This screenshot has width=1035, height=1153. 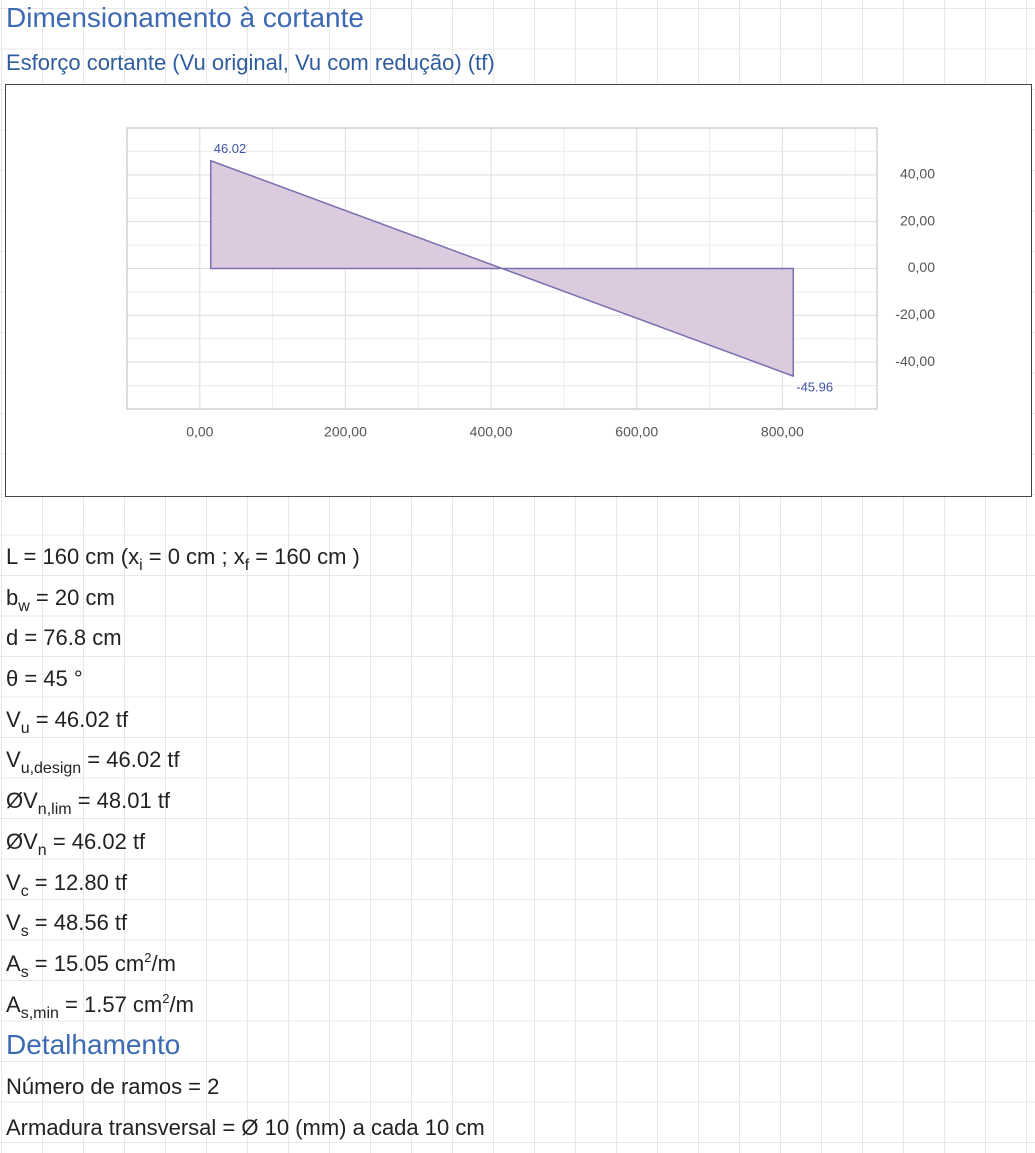 What do you see at coordinates (121, 801) in the screenshot?
I see `text: = 48.01 tf` at bounding box center [121, 801].